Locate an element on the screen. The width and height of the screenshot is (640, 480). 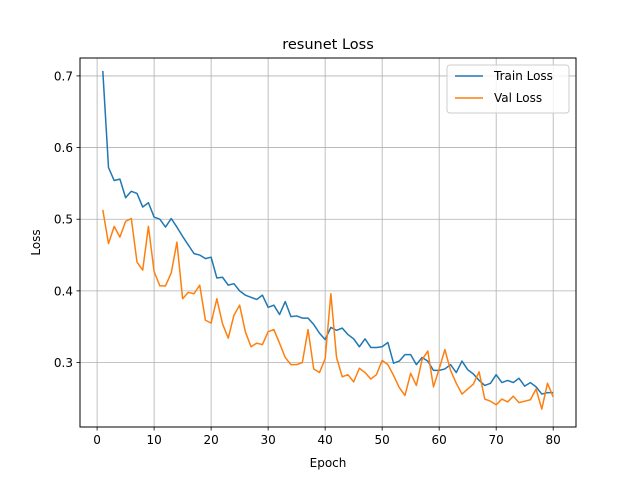
x-axis-ticks: 0 10 20 30 40 50 60 70 80 is located at coordinates (327, 437).